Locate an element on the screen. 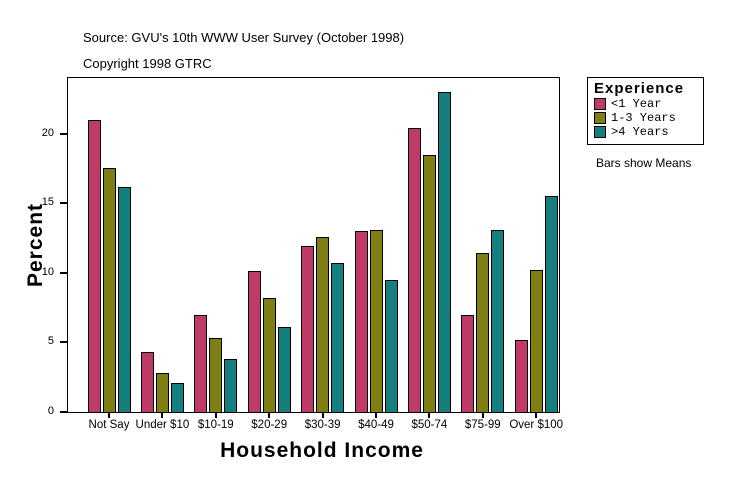  bar-4Years-Under10 is located at coordinates (177, 397).